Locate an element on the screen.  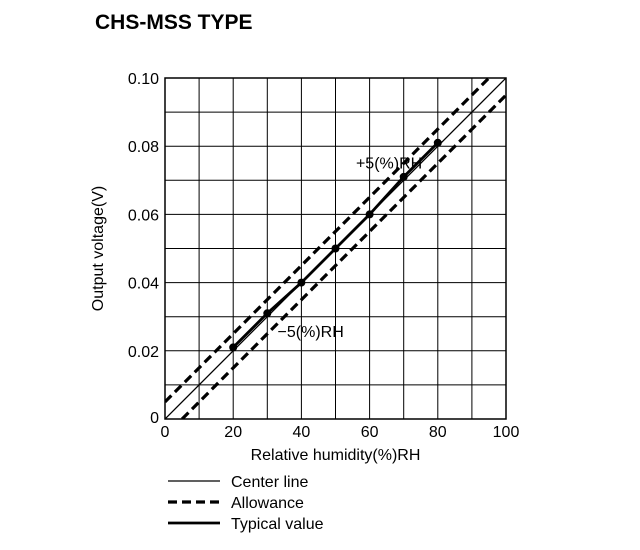
x-tick-label: 40 is located at coordinates (302, 432).